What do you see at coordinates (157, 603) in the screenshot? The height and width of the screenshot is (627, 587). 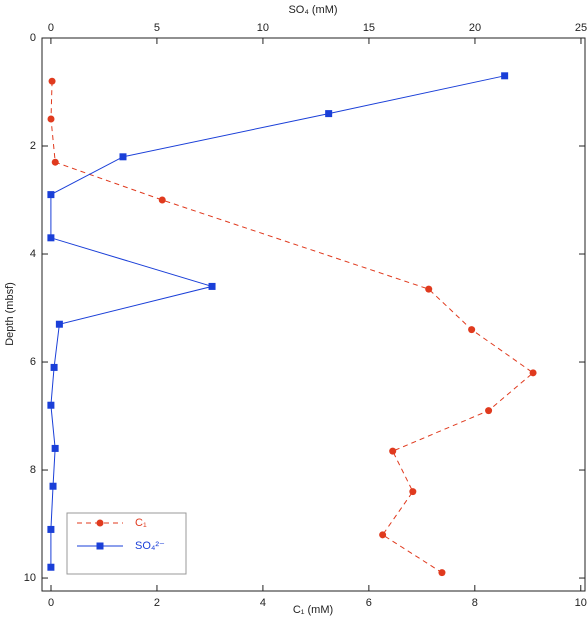 I see `x-tick-label: 2` at bounding box center [157, 603].